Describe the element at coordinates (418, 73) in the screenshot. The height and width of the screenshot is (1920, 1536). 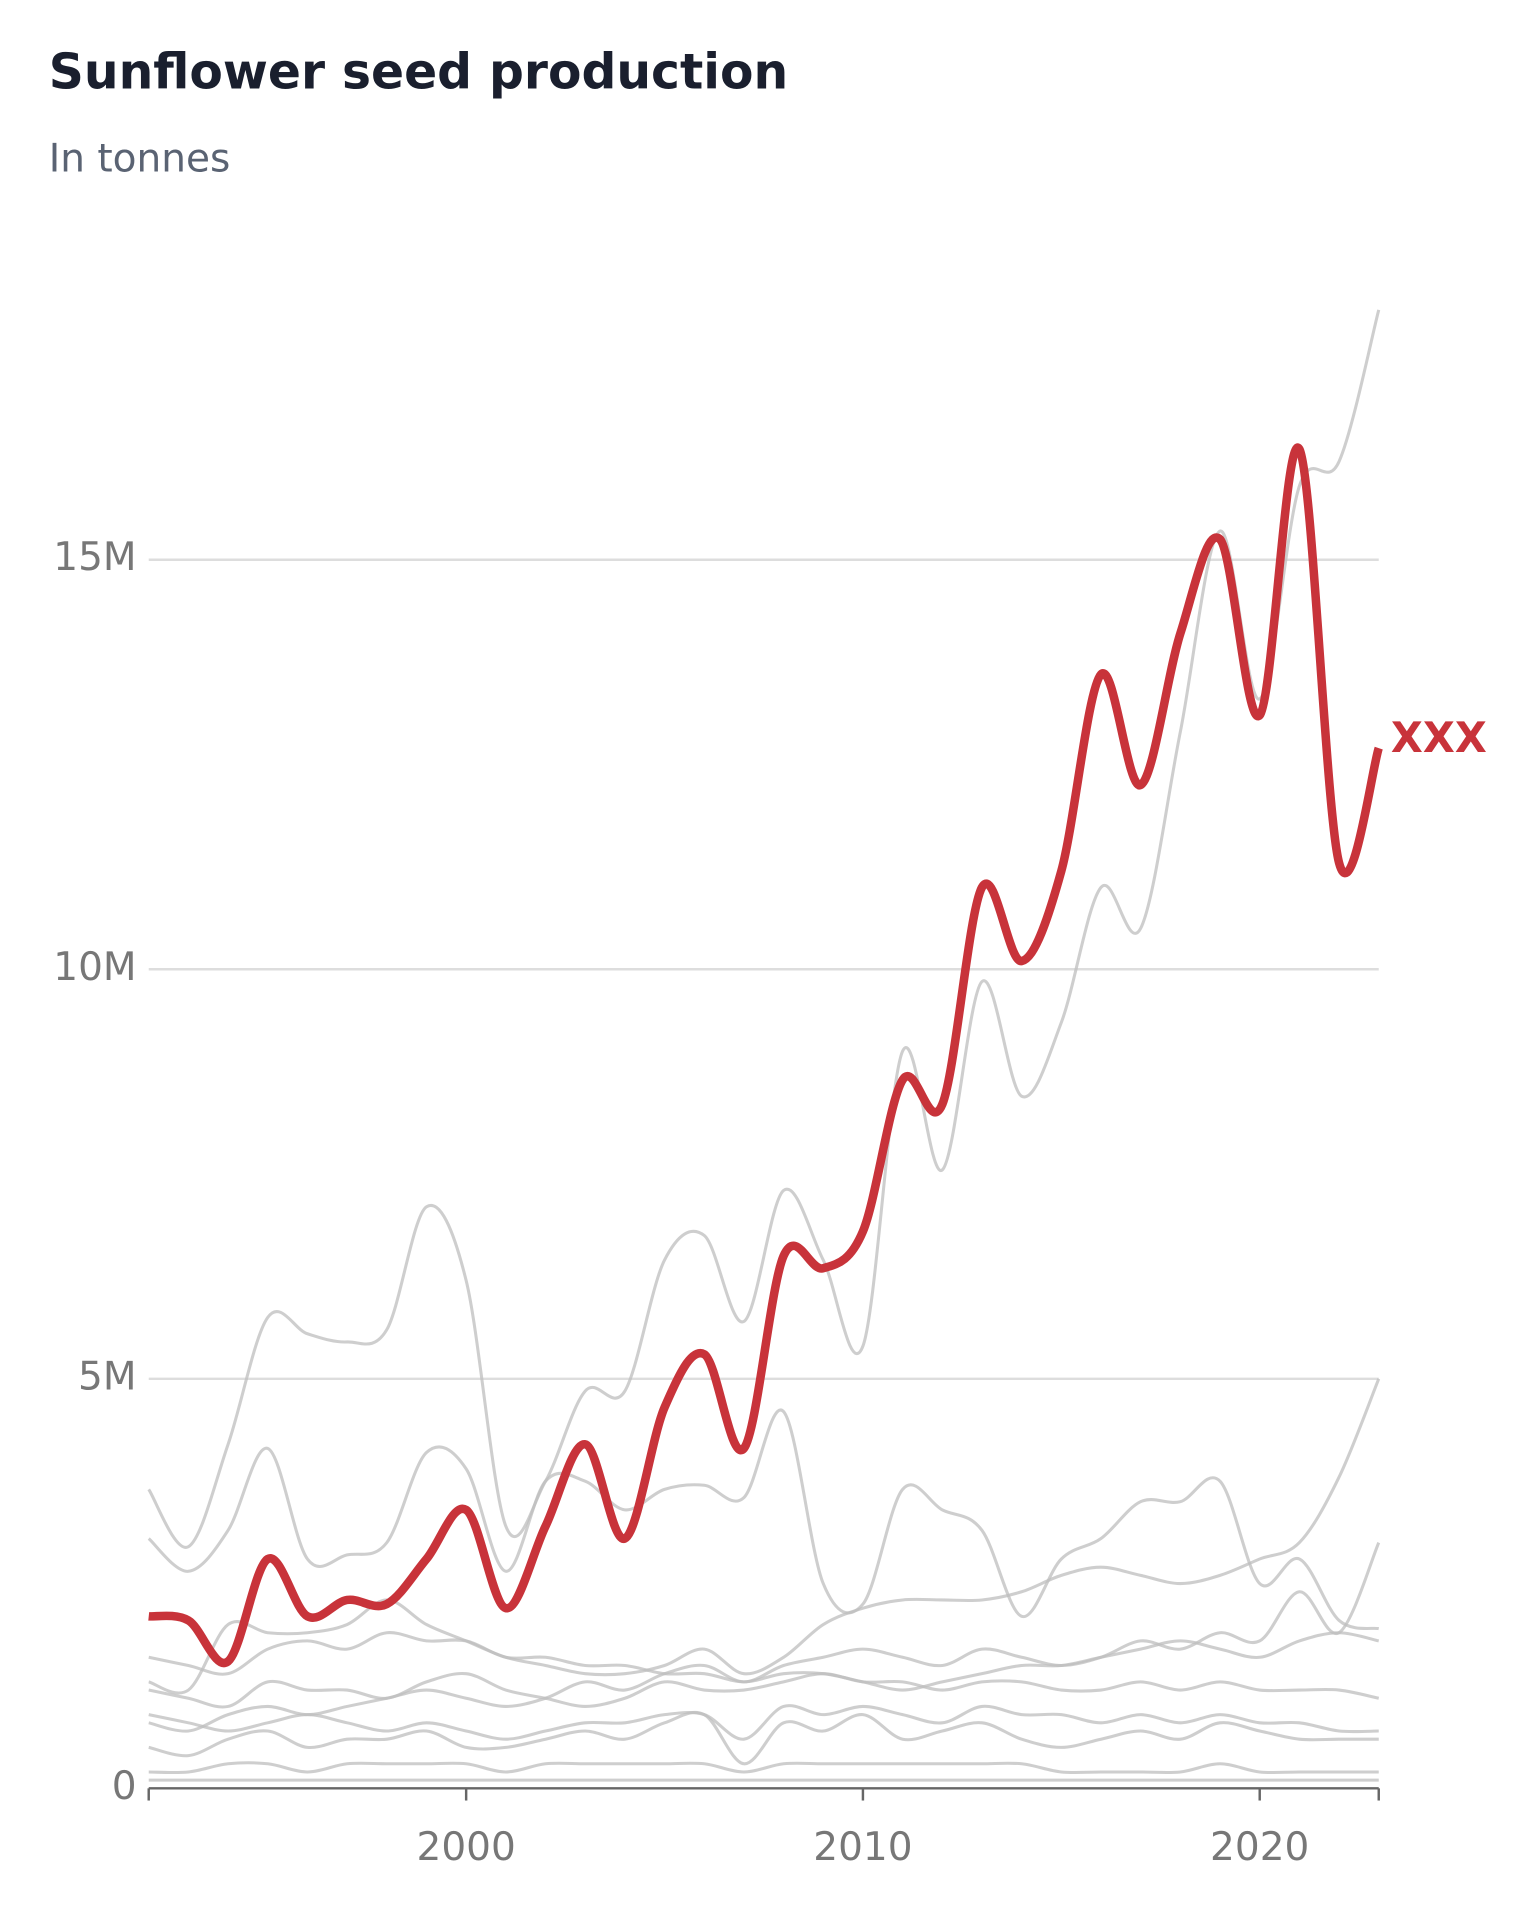
I see `chart-title: Sunflower seed production` at that location.